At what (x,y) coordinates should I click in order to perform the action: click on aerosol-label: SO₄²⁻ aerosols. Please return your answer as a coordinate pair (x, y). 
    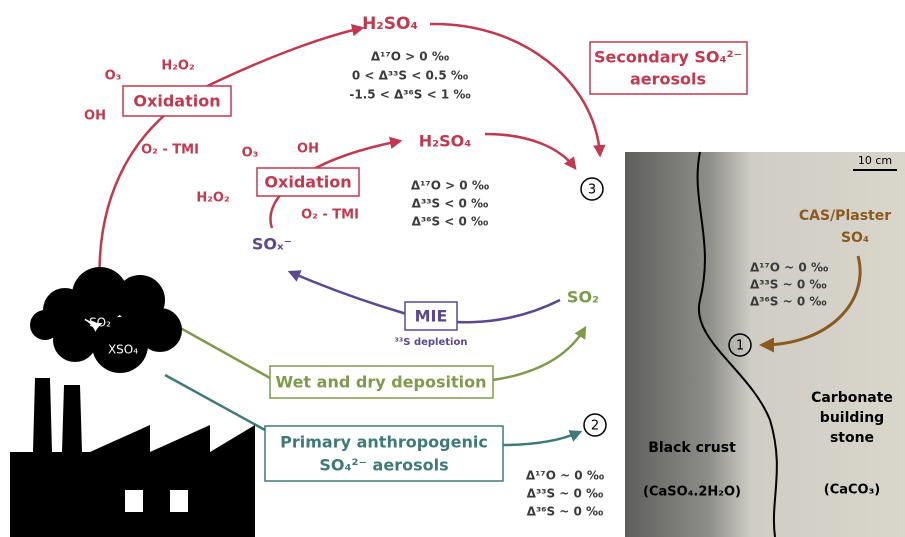
    Looking at the image, I should click on (383, 465).